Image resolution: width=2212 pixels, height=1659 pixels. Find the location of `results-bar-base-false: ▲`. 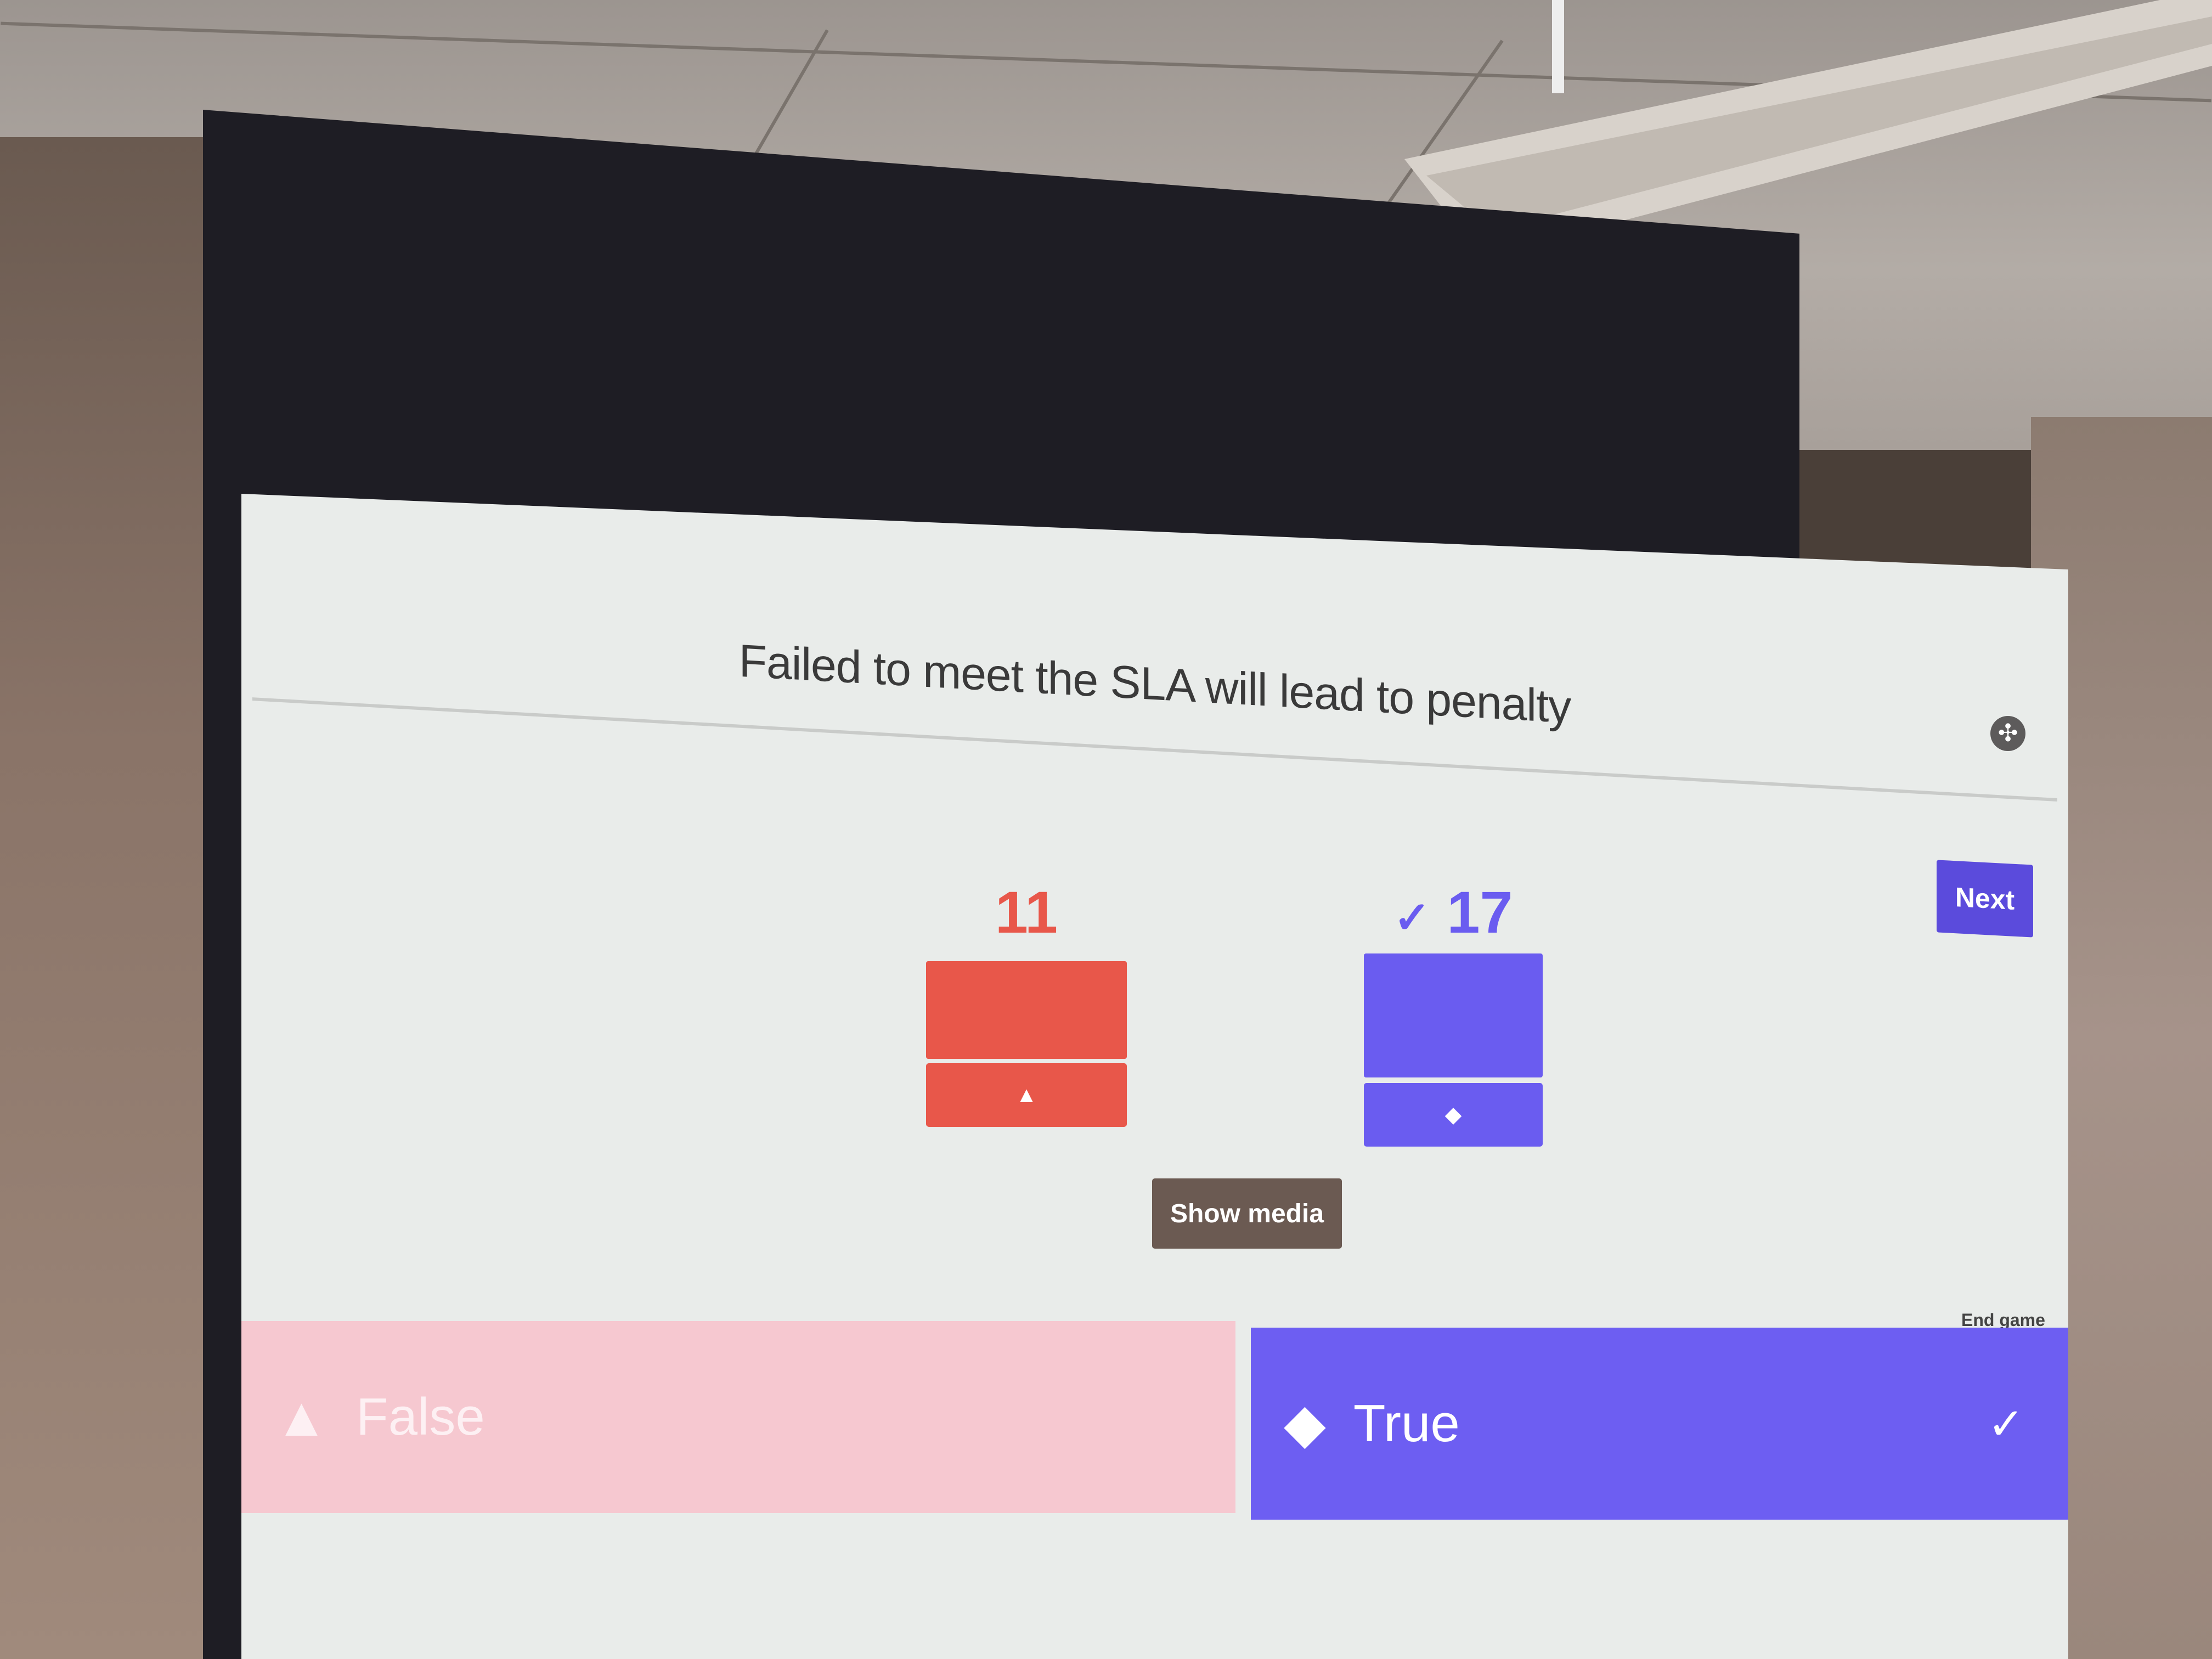

results-bar-base-false: ▲ is located at coordinates (1026, 1095).